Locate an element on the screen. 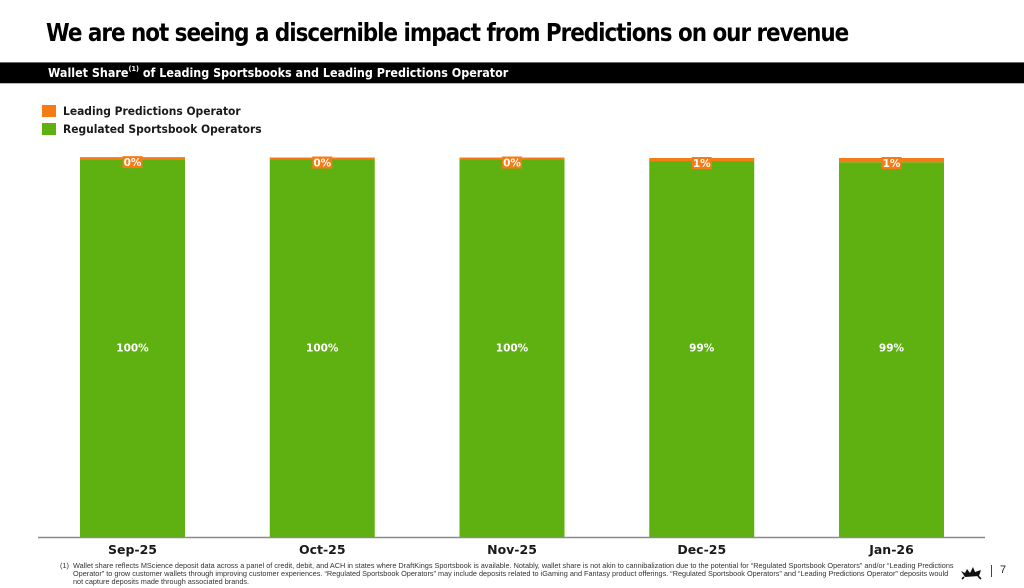 This screenshot has width=1024, height=588. footnote-marker: (1) is located at coordinates (64, 565).